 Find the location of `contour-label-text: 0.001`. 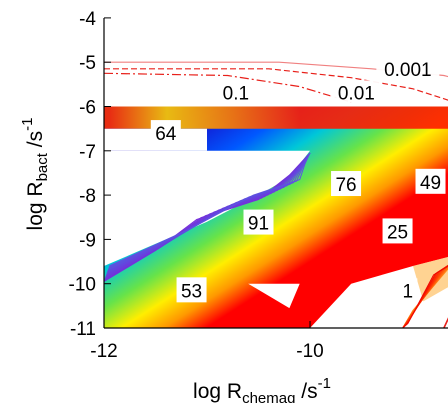

contour-label-text: 0.001 is located at coordinates (408, 70).